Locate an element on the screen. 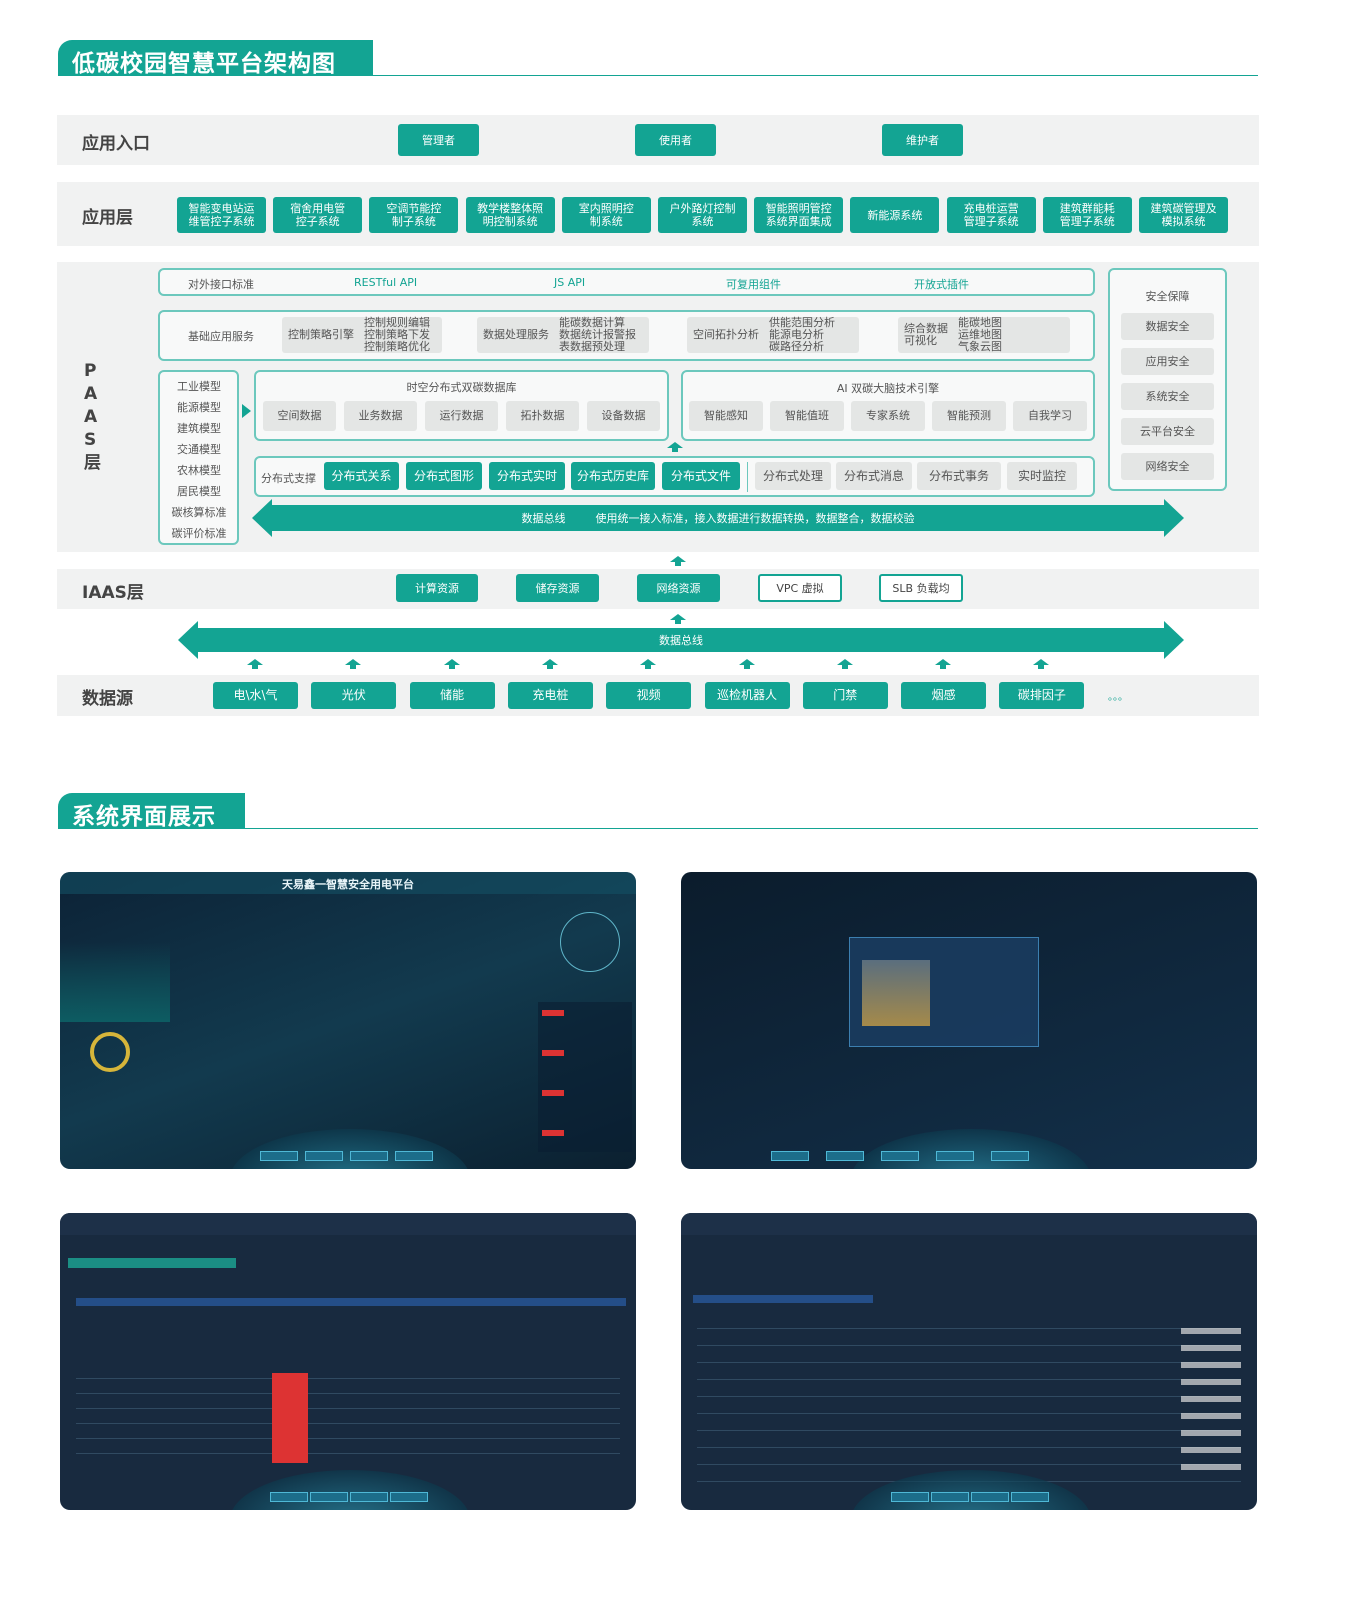 The image size is (1350, 1606). section-title-architecture: 低碳校园智慧平台架构图 is located at coordinates (215, 58).